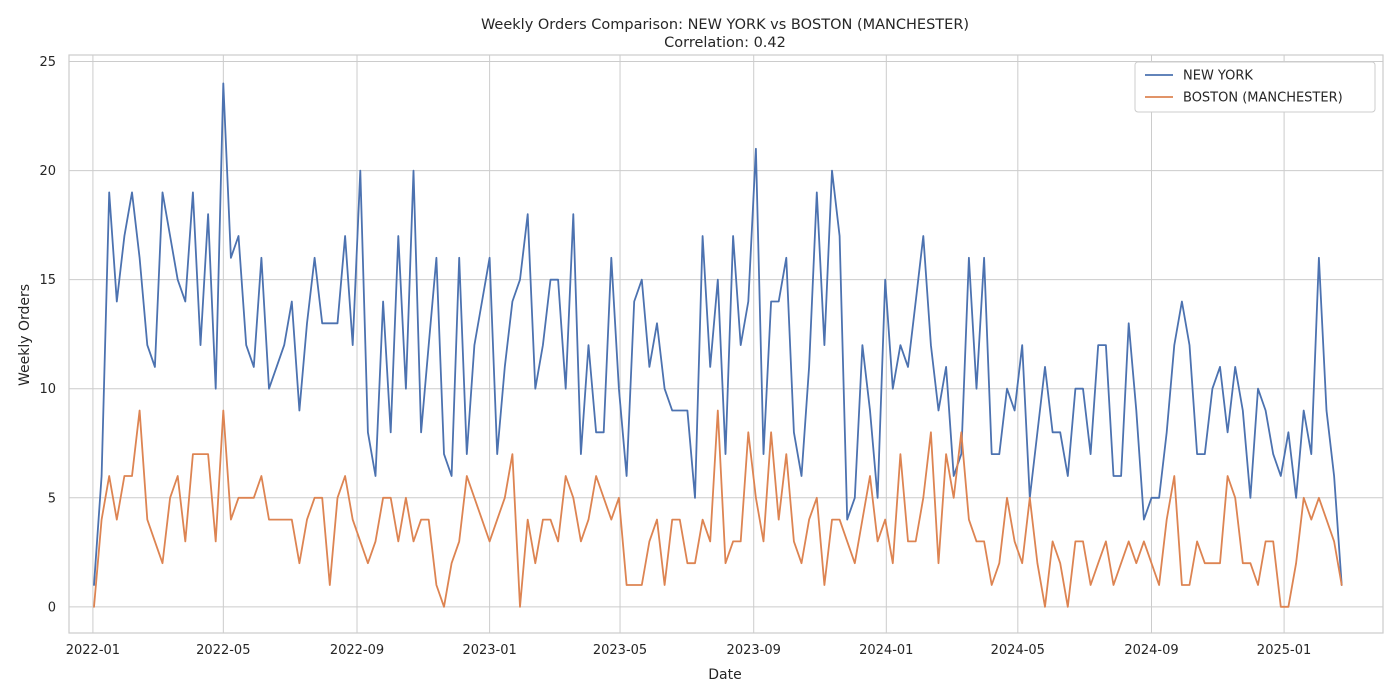  What do you see at coordinates (93, 650) in the screenshot?
I see `x-tick-label: 2022-01` at bounding box center [93, 650].